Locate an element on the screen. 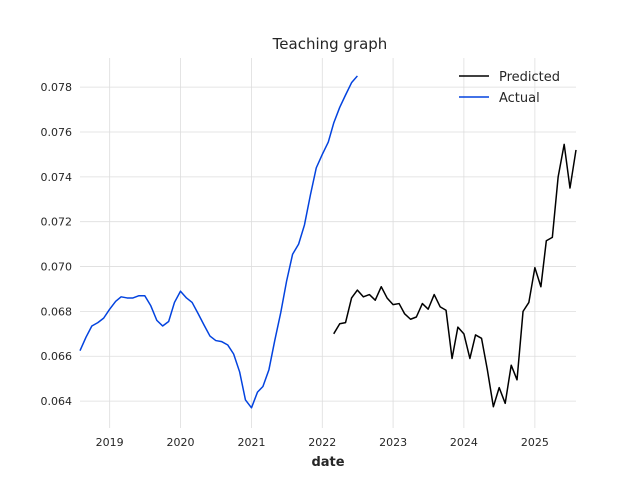  x-tick-label: 2023 is located at coordinates (393, 442).